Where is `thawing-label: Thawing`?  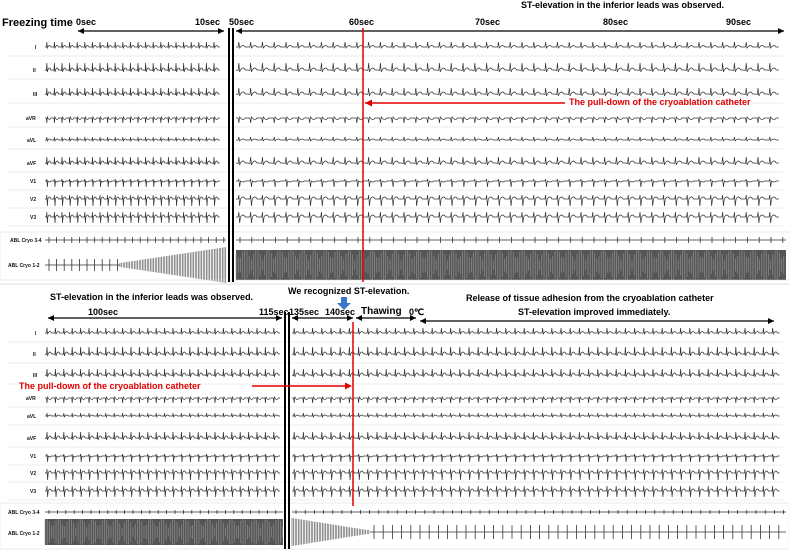 thawing-label: Thawing is located at coordinates (381, 311).